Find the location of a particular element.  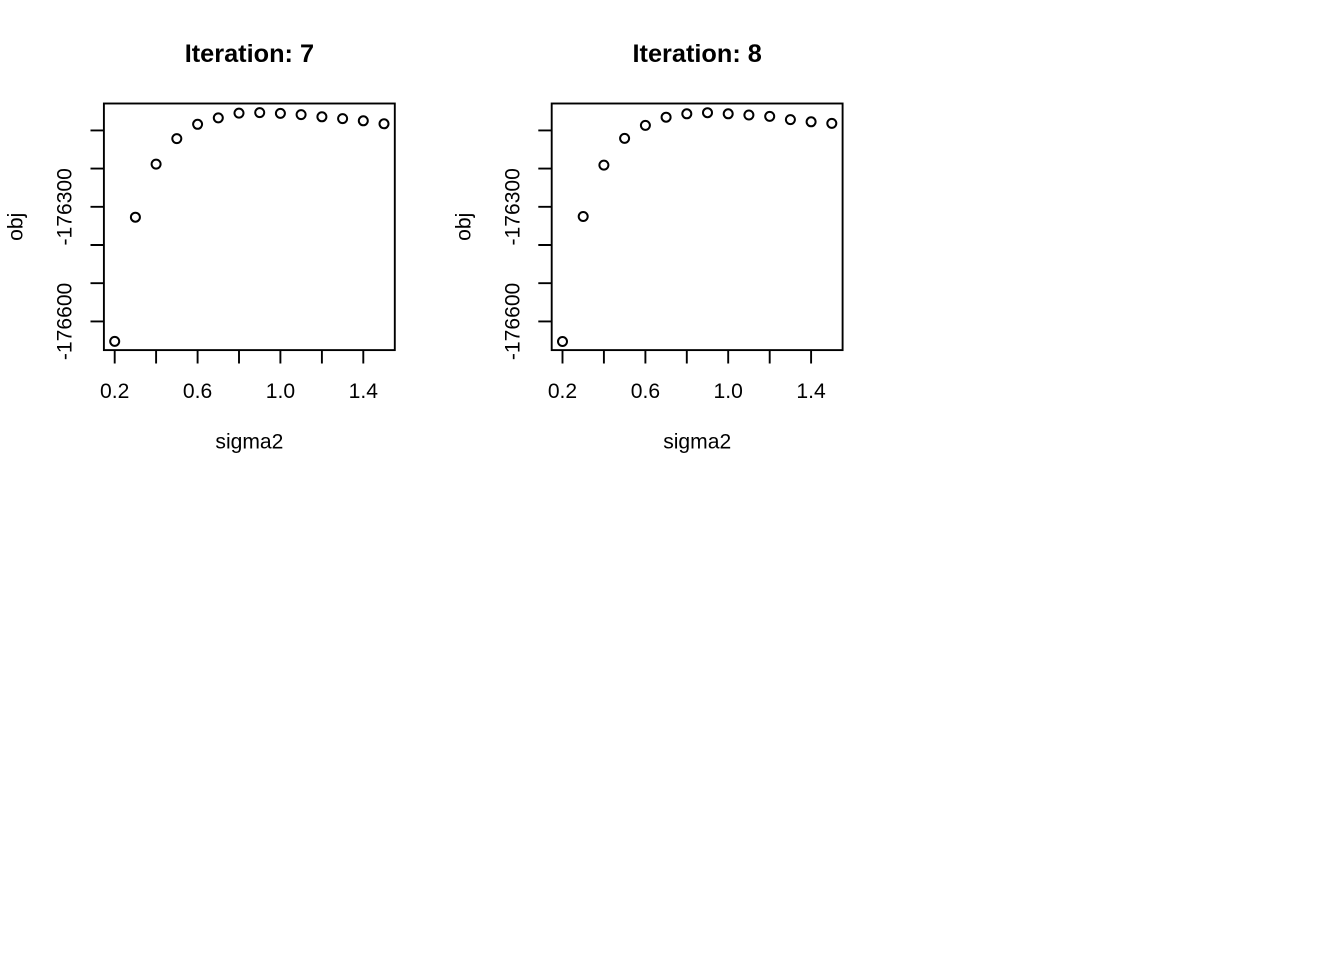

svg-text: Iteration: 7 is located at coordinates (249, 54).